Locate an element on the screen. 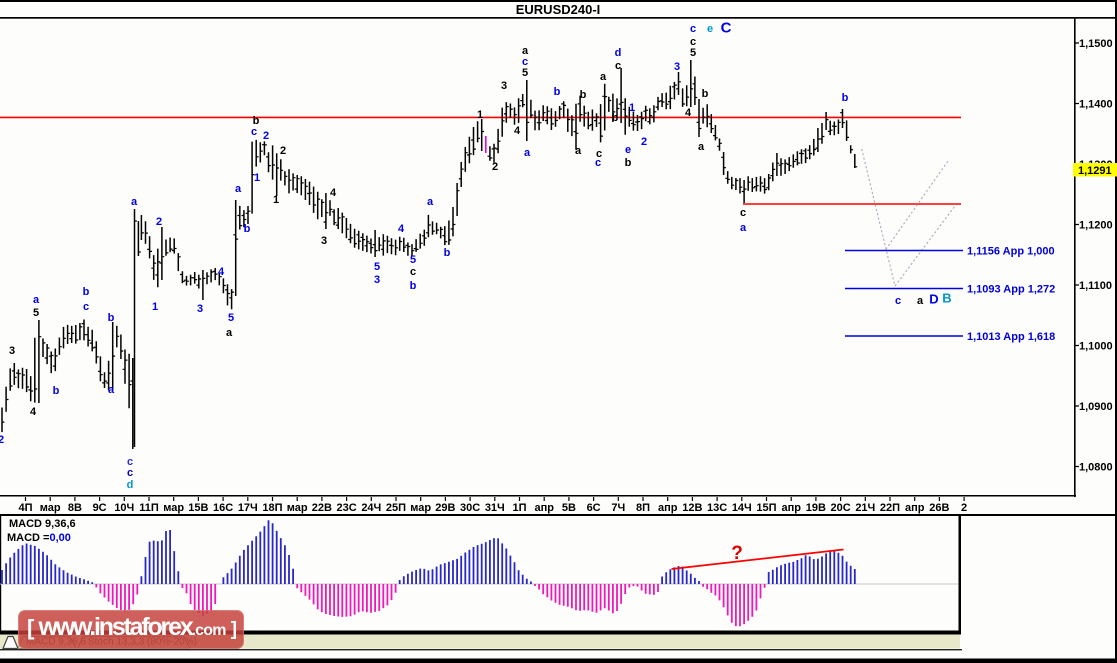  svg-text: 21Ч is located at coordinates (865, 508).